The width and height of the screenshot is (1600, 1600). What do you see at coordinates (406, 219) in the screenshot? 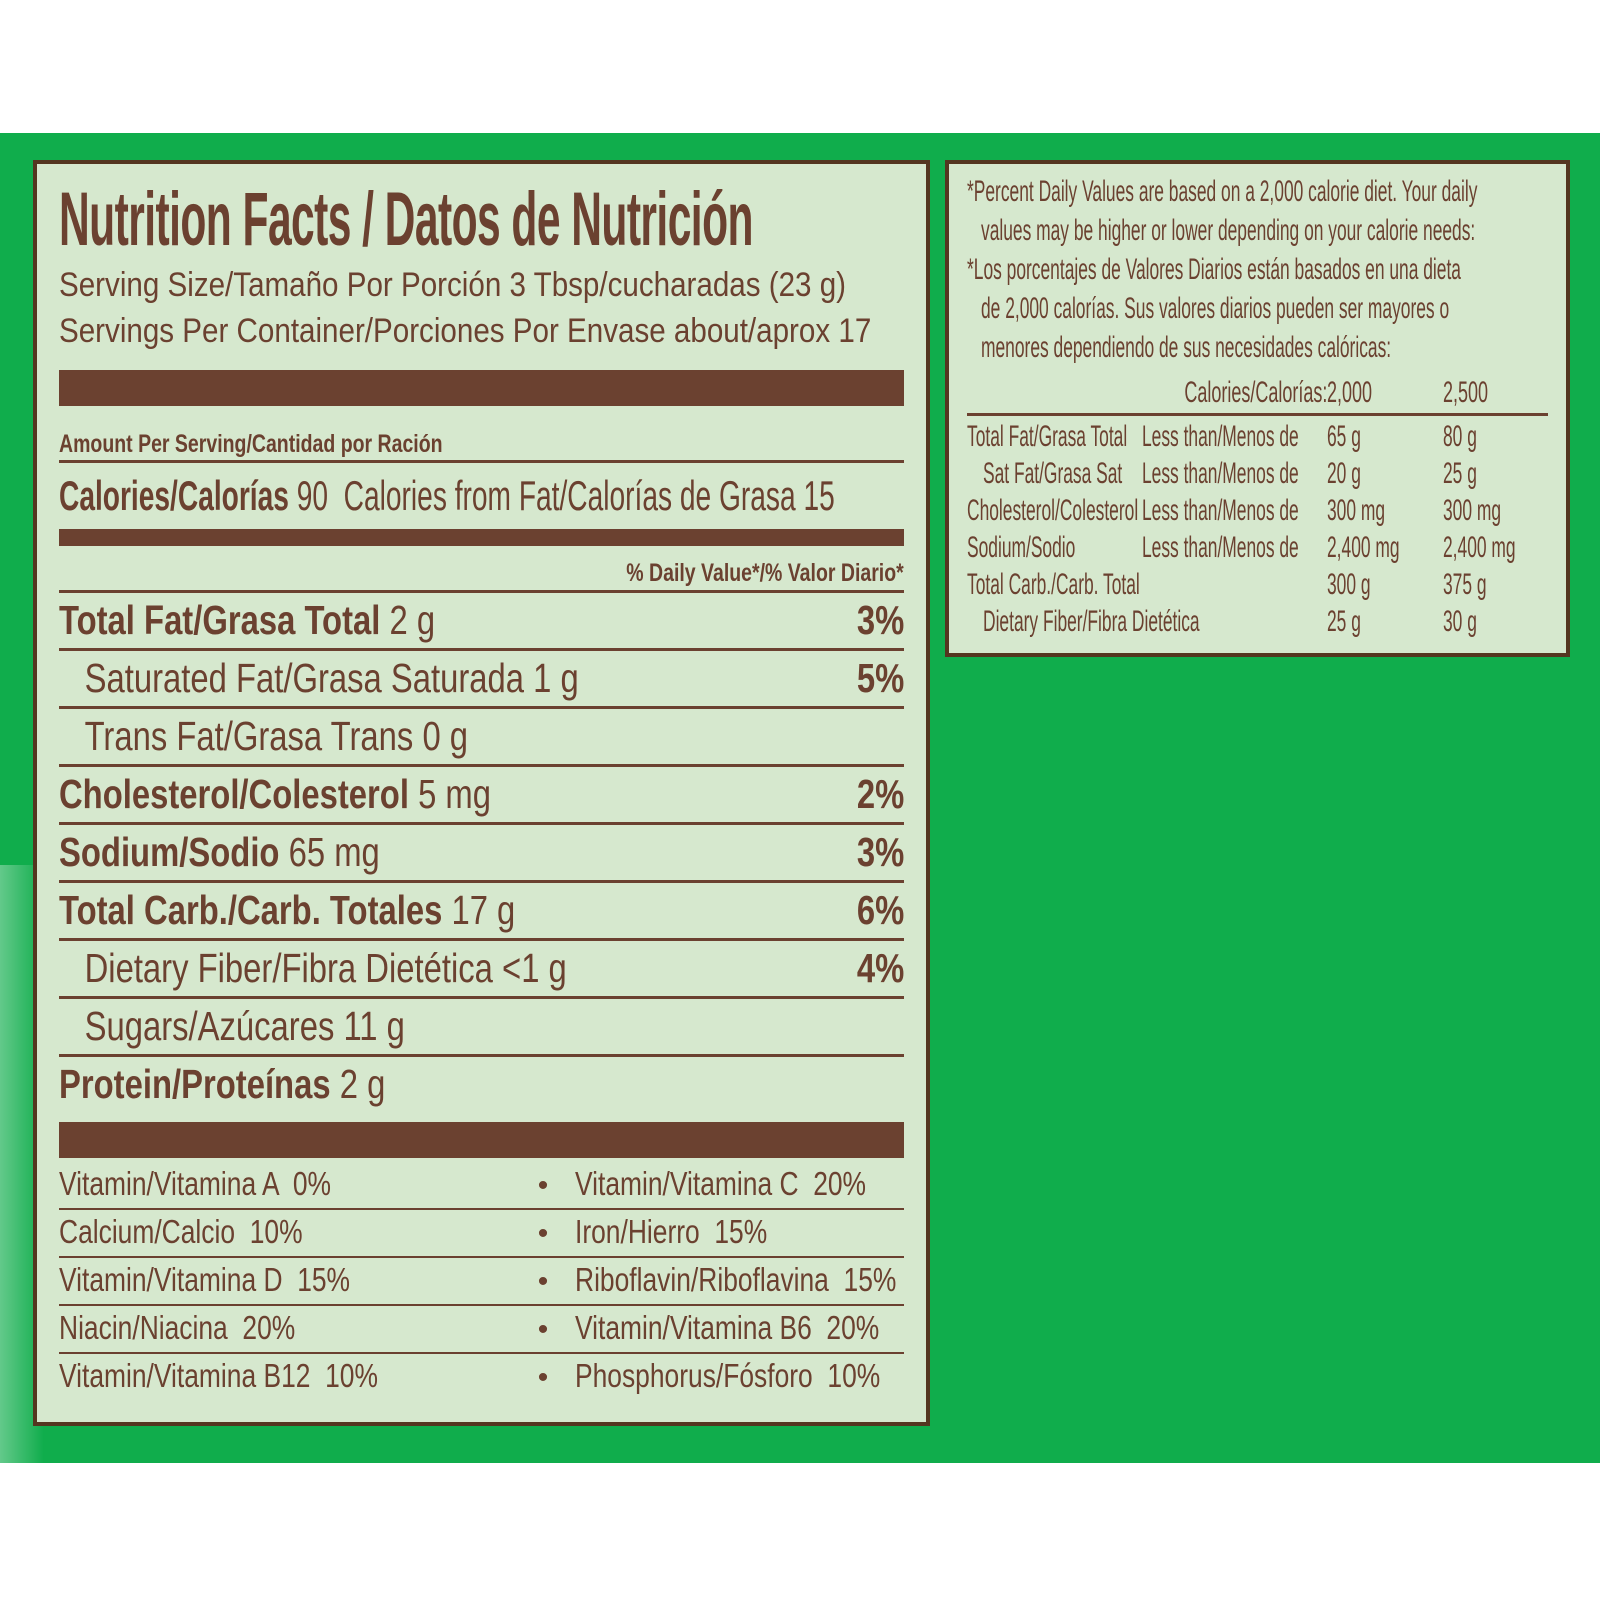
I see `nutrition-facts-title: Nutrition Facts / Datos de Nutrición` at bounding box center [406, 219].